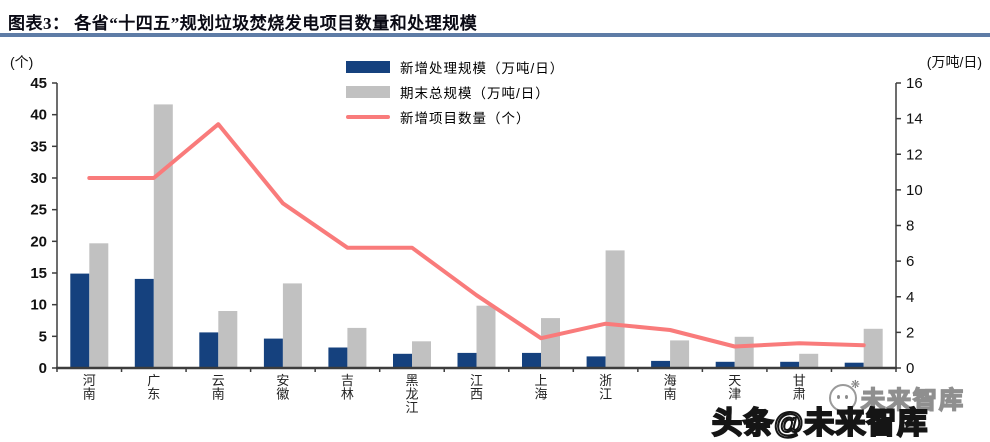 The width and height of the screenshot is (990, 442). What do you see at coordinates (820, 423) in the screenshot?
I see `watermark-large-text: 头条@未来智库` at bounding box center [820, 423].